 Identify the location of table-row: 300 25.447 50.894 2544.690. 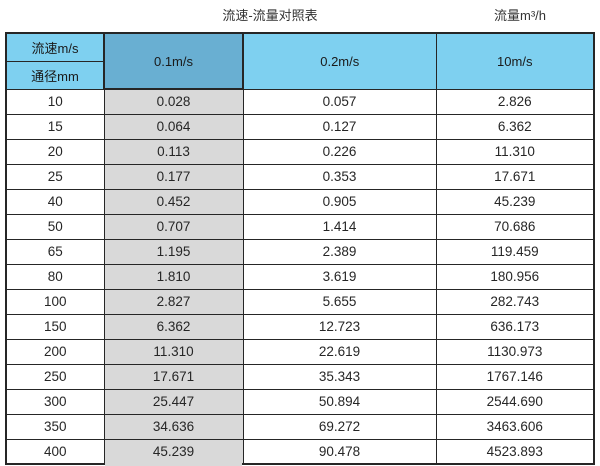
(300, 401).